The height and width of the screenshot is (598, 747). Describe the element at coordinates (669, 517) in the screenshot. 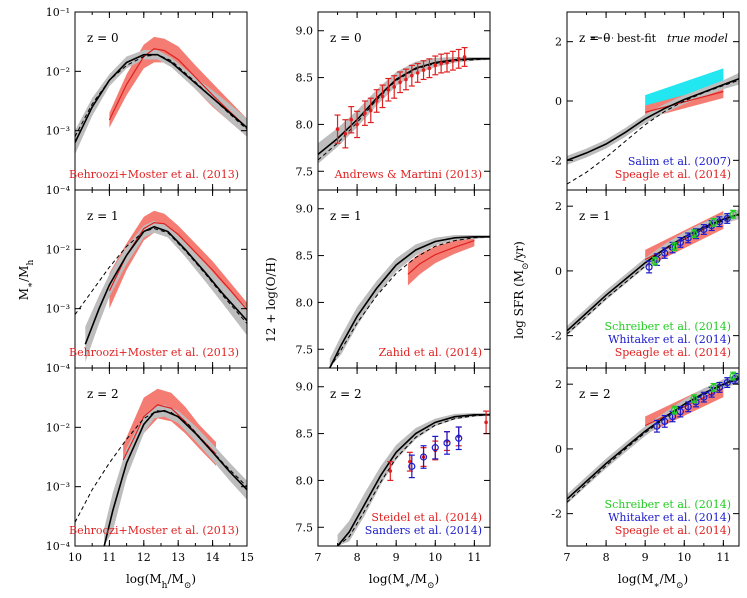

I see `reference-blue: Whitaker et al. (2014)` at that location.